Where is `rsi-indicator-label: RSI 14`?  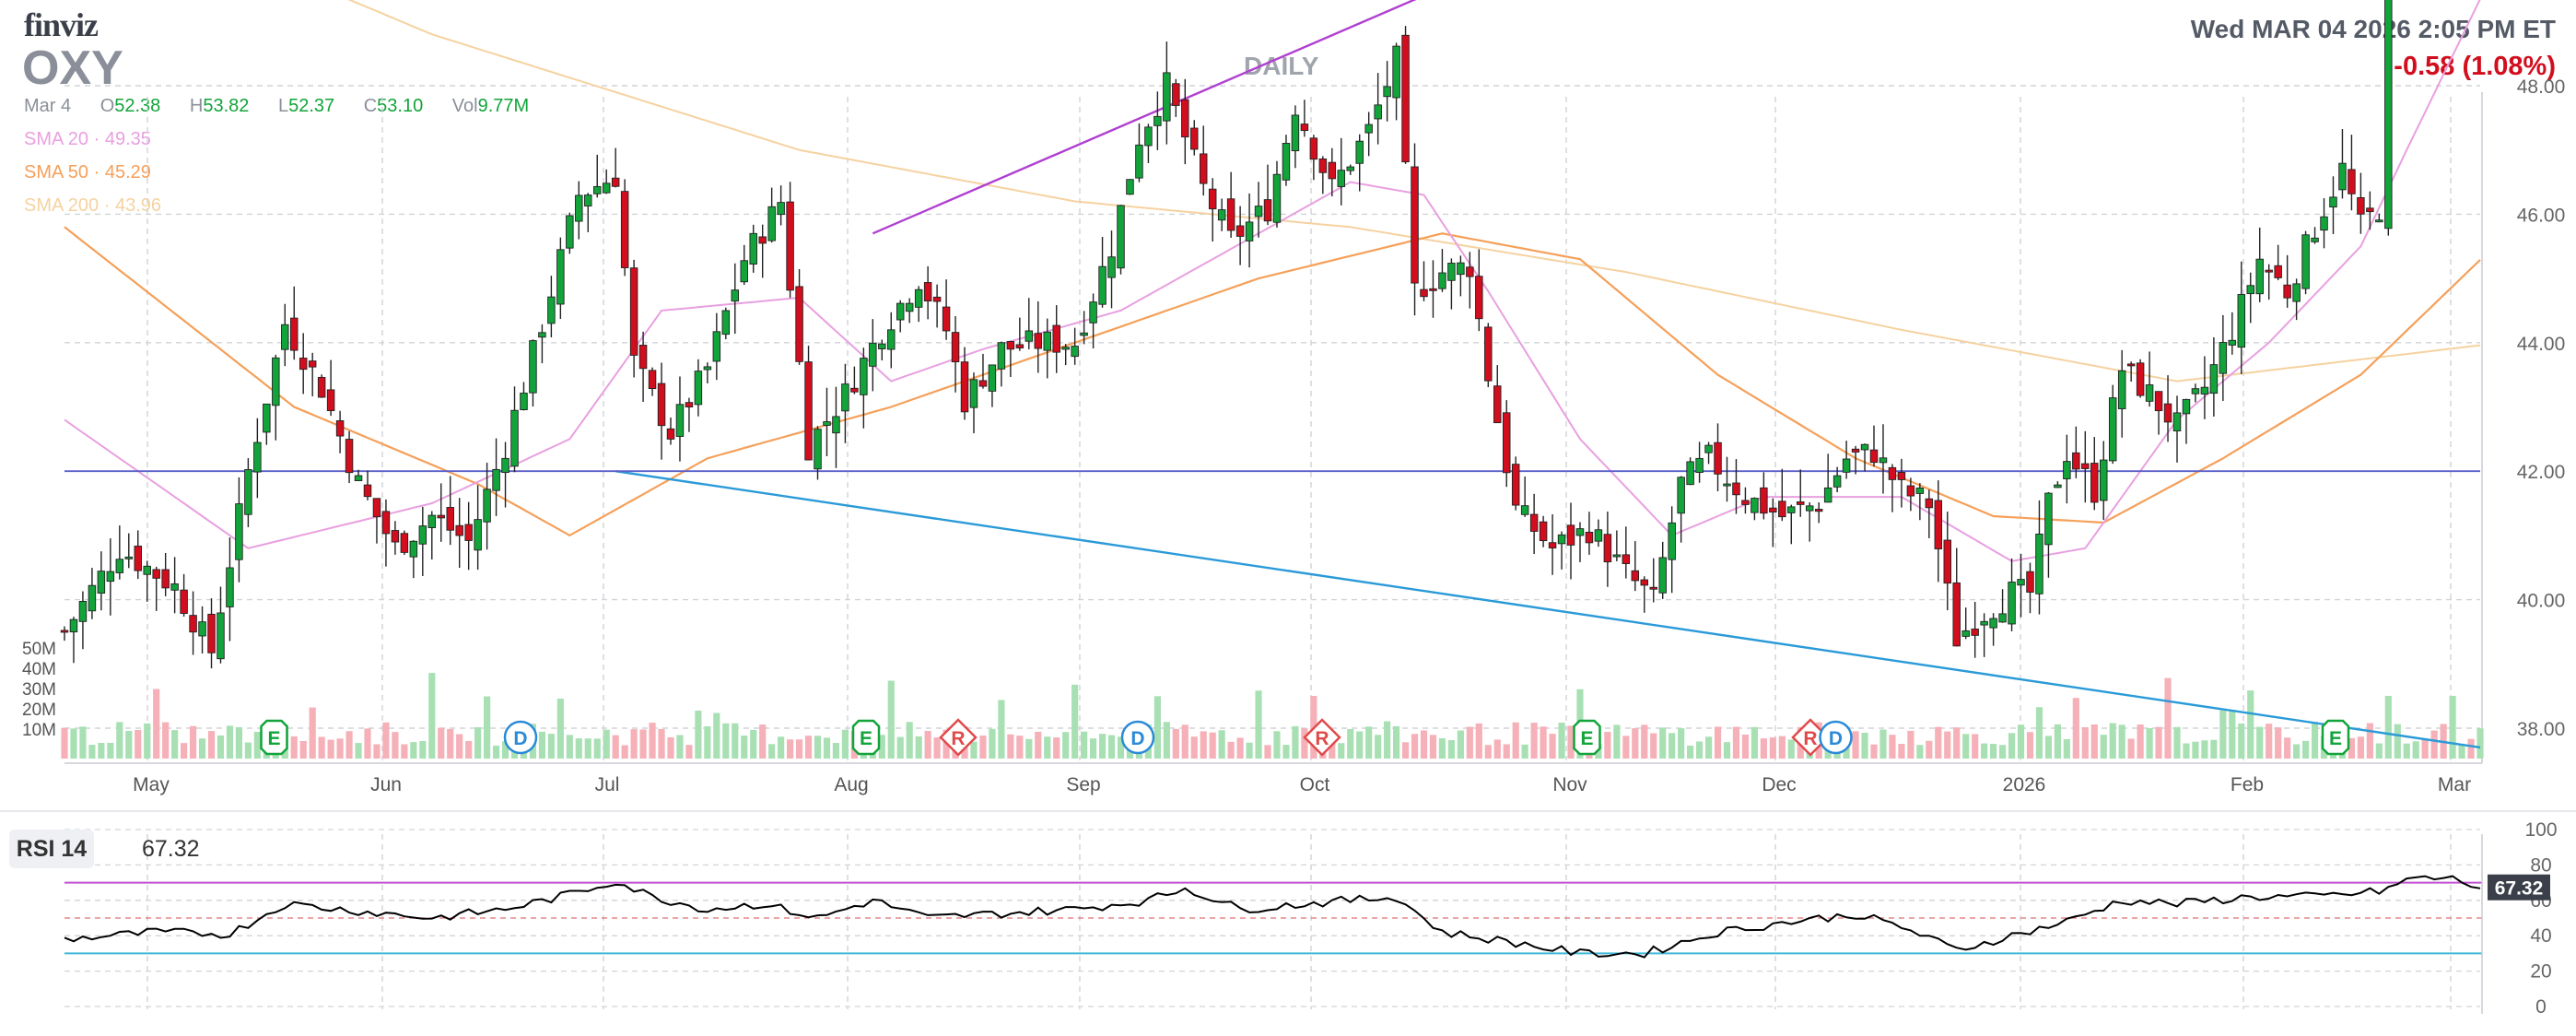 rsi-indicator-label: RSI 14 is located at coordinates (51, 849).